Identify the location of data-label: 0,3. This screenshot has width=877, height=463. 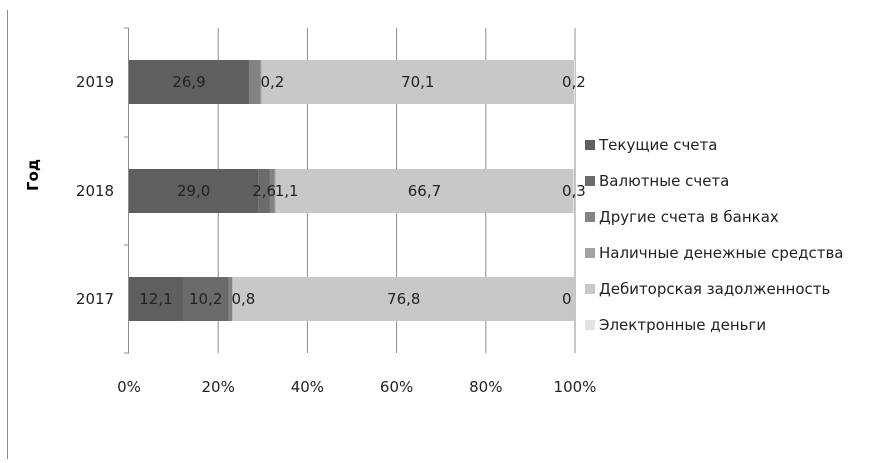
(574, 191).